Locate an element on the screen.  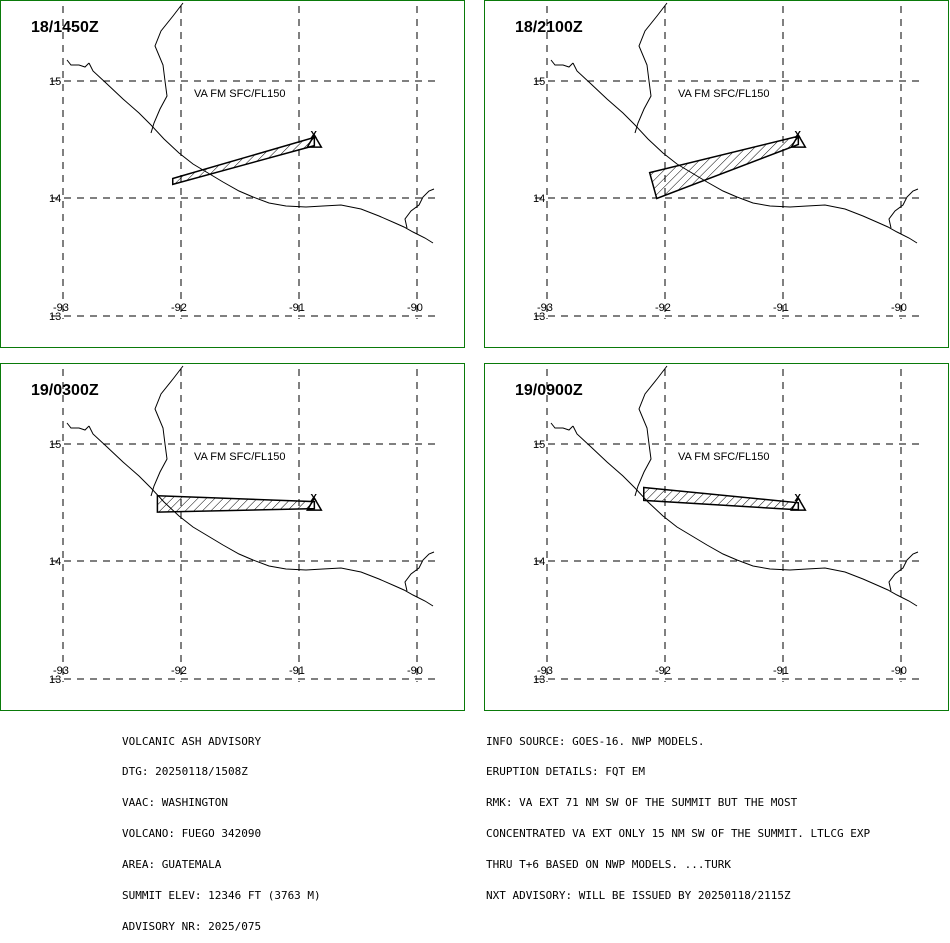
advisory-line: DTG: 20250118/1508Z is located at coordinates (185, 772).